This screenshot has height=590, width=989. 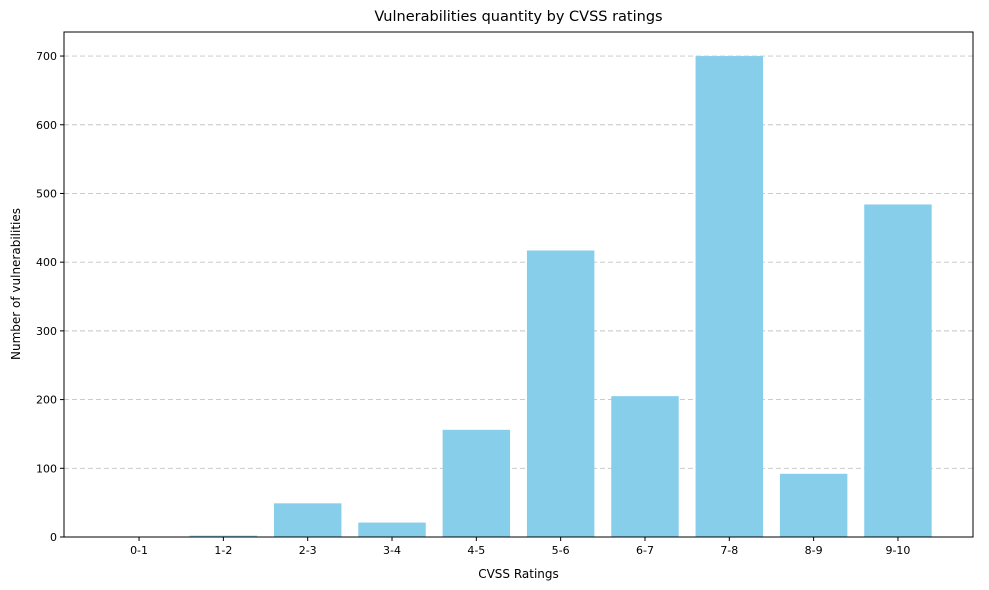 What do you see at coordinates (16, 284) in the screenshot?
I see `y-axis-label: Number of vulnerabilities` at bounding box center [16, 284].